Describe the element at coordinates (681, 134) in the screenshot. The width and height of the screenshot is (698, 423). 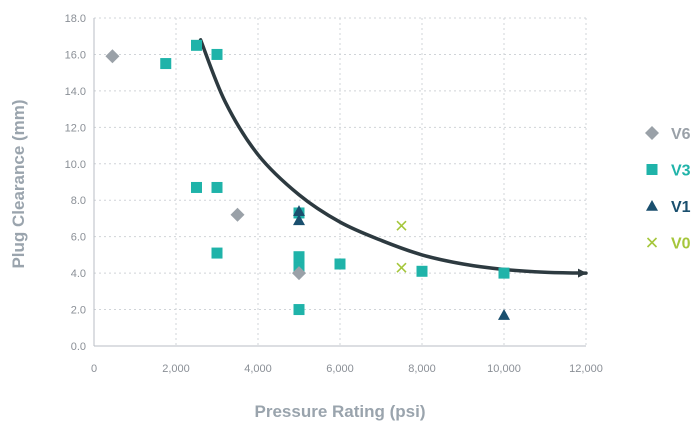
I see `legend-label-v6: V6` at that location.